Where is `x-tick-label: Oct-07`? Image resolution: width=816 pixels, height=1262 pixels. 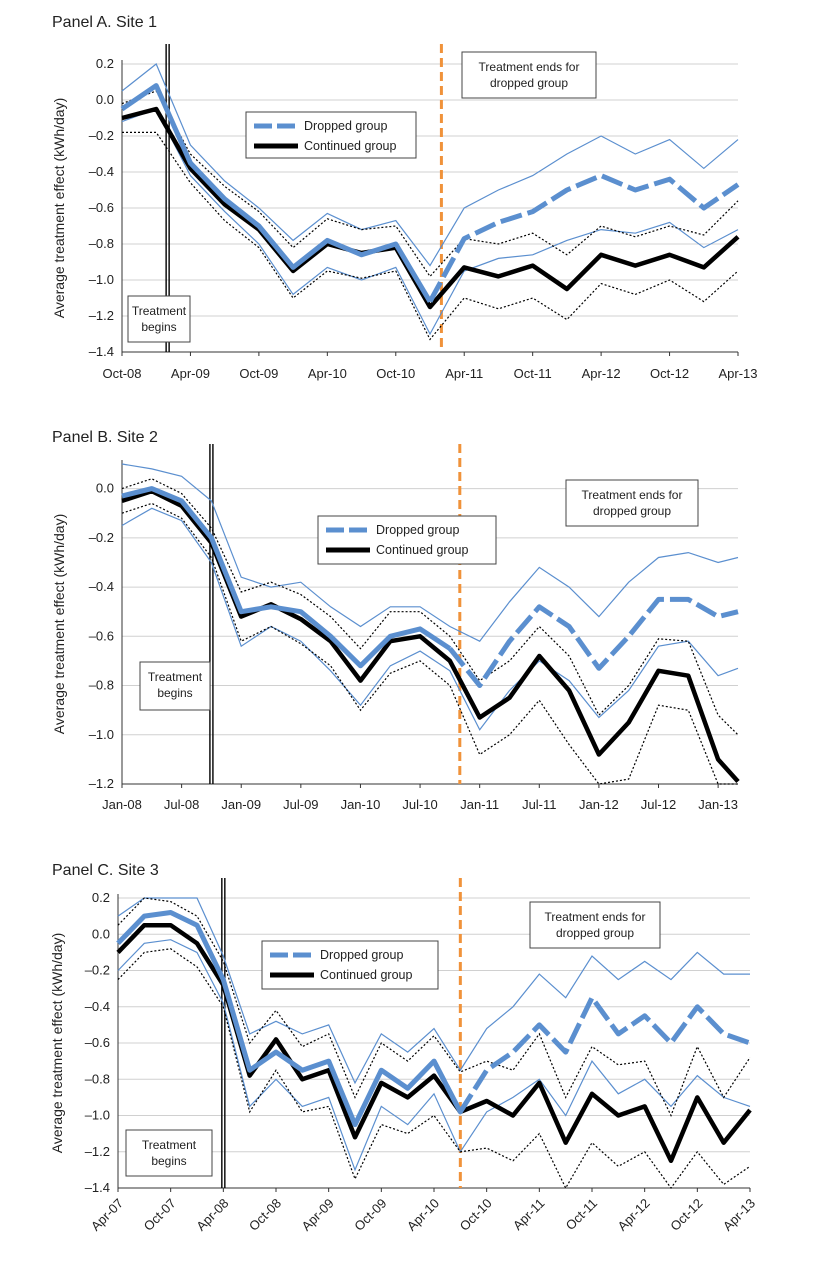
x-tick-label: Oct-07 is located at coordinates (160, 1215).